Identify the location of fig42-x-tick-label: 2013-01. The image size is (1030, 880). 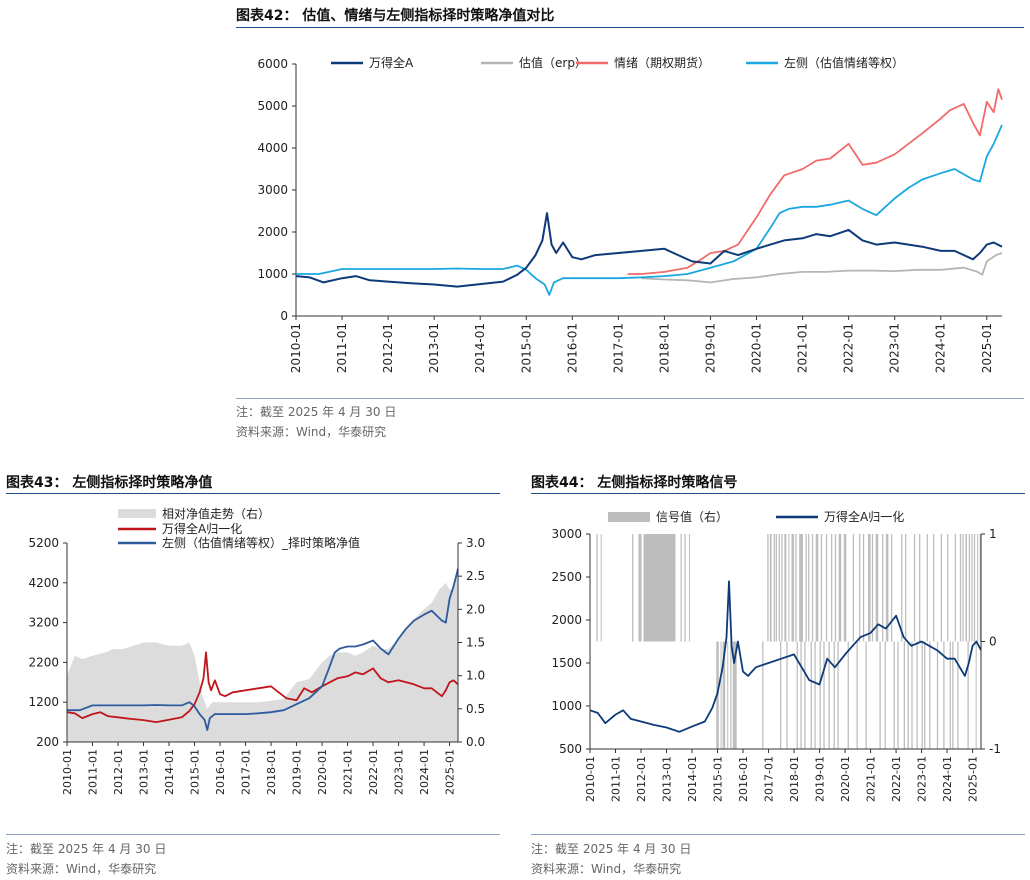
(434, 348).